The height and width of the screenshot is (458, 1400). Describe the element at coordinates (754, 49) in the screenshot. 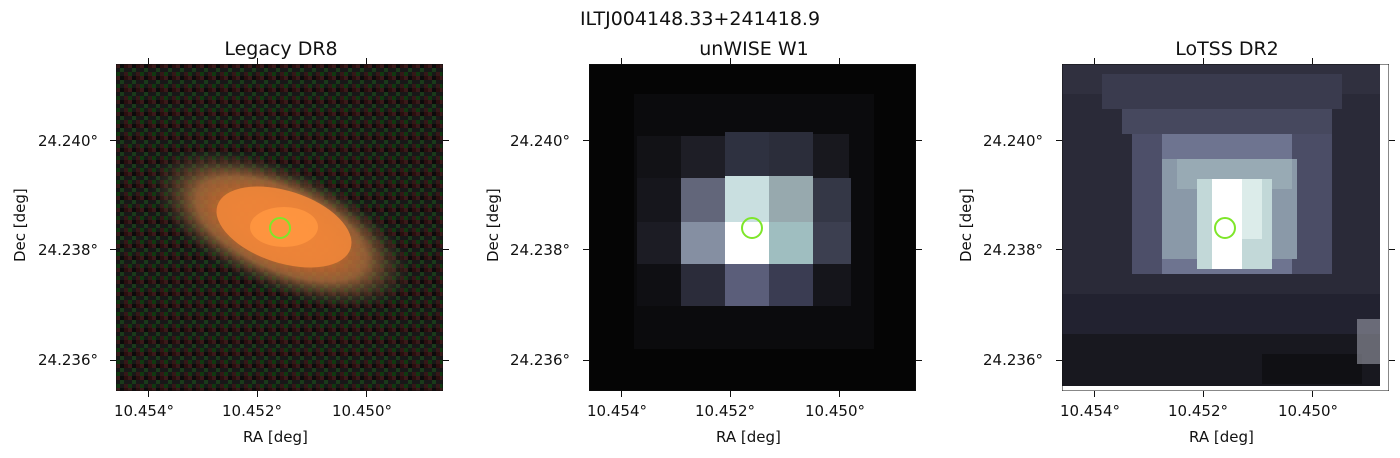

I see `panel-title-unwise: unWISE W1` at that location.